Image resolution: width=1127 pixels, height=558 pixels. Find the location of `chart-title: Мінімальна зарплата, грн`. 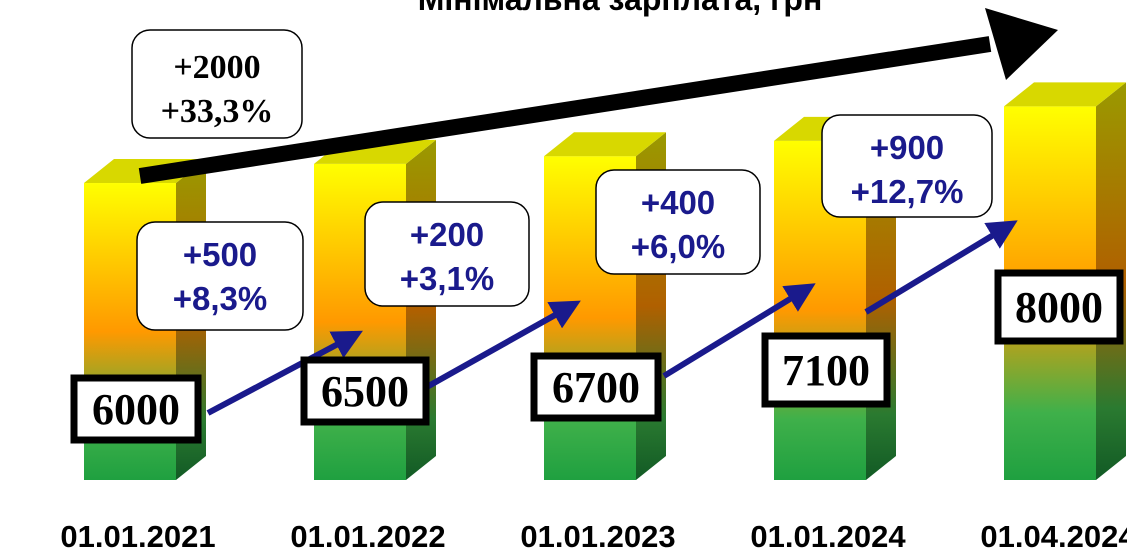

chart-title: Мінімальна зарплата, грн is located at coordinates (620, 8).